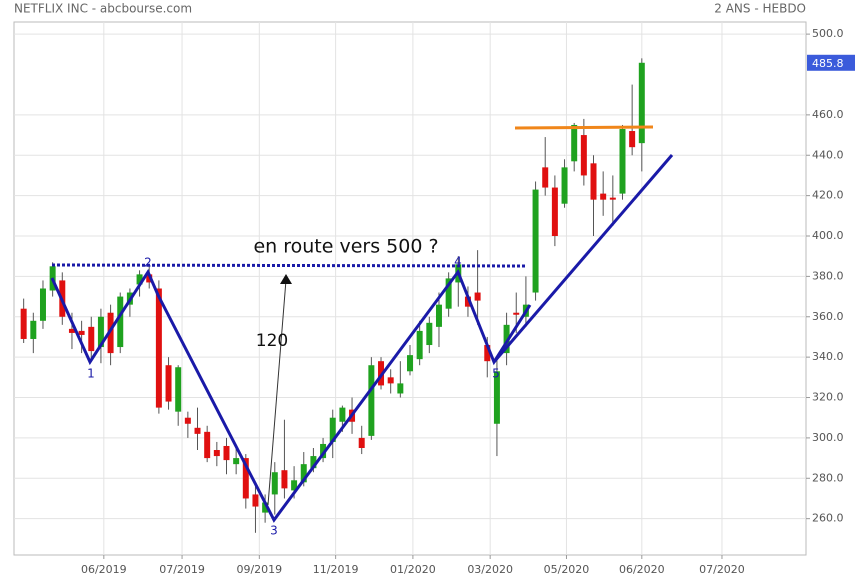  What do you see at coordinates (828, 437) in the screenshot?
I see `y-tick-label: 300.0` at bounding box center [828, 437].